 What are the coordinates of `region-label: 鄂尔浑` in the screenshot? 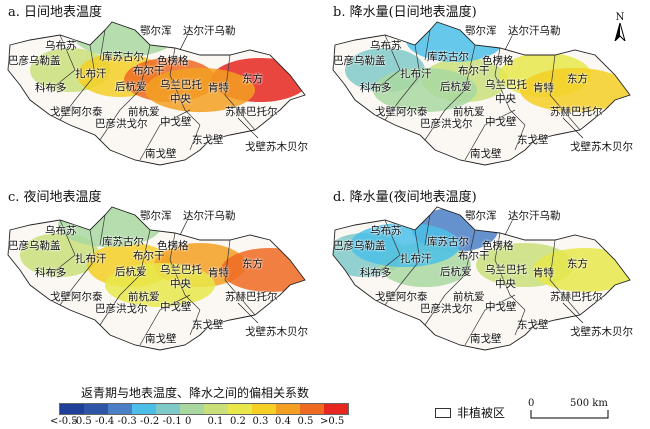 It's located at (481, 31).